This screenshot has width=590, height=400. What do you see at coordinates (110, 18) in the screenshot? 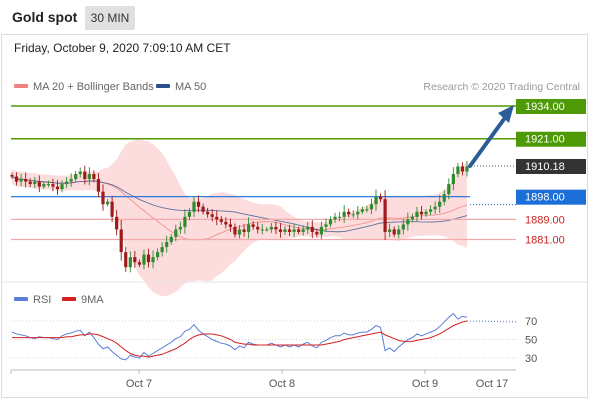
I see `interval-button: 30 MIN` at bounding box center [110, 18].